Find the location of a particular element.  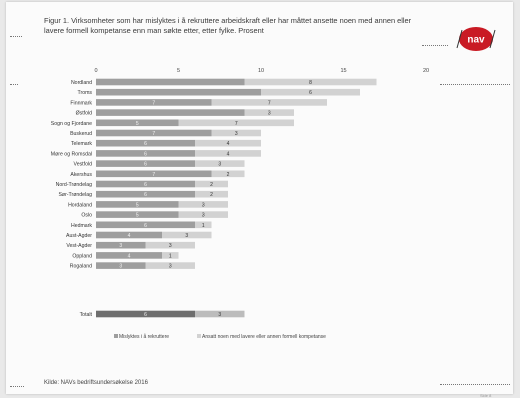

category-label-5: Buskerud is located at coordinates (81, 134).